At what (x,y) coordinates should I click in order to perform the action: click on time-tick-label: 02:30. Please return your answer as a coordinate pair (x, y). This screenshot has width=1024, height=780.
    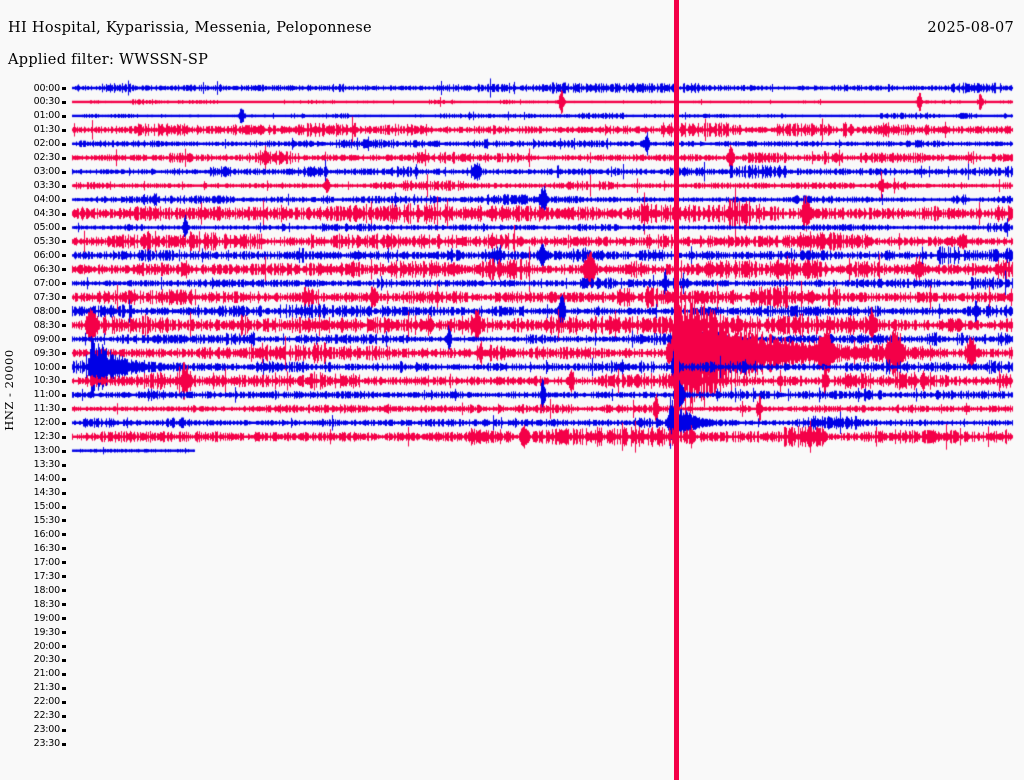
    Looking at the image, I should click on (47, 158).